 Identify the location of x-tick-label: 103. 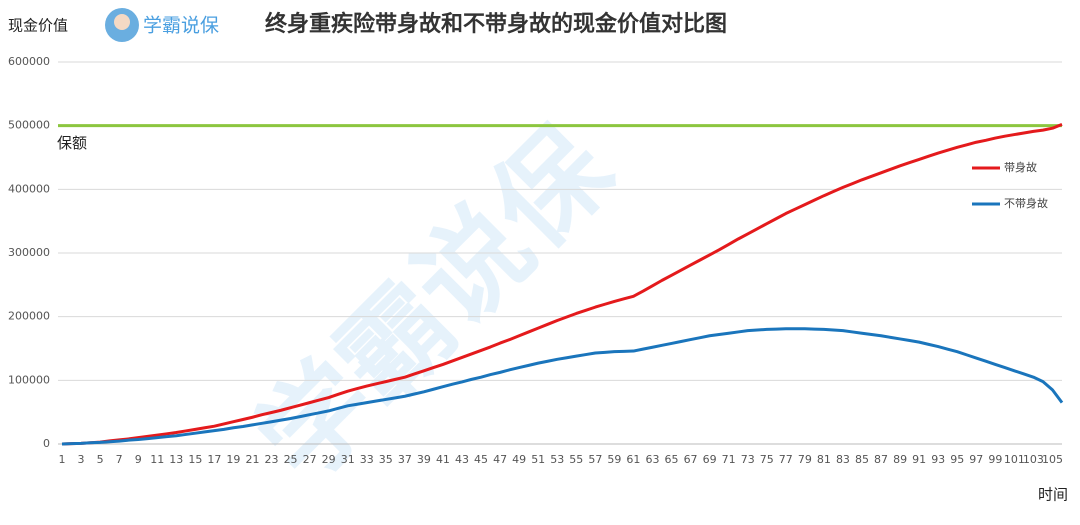
(1033, 459).